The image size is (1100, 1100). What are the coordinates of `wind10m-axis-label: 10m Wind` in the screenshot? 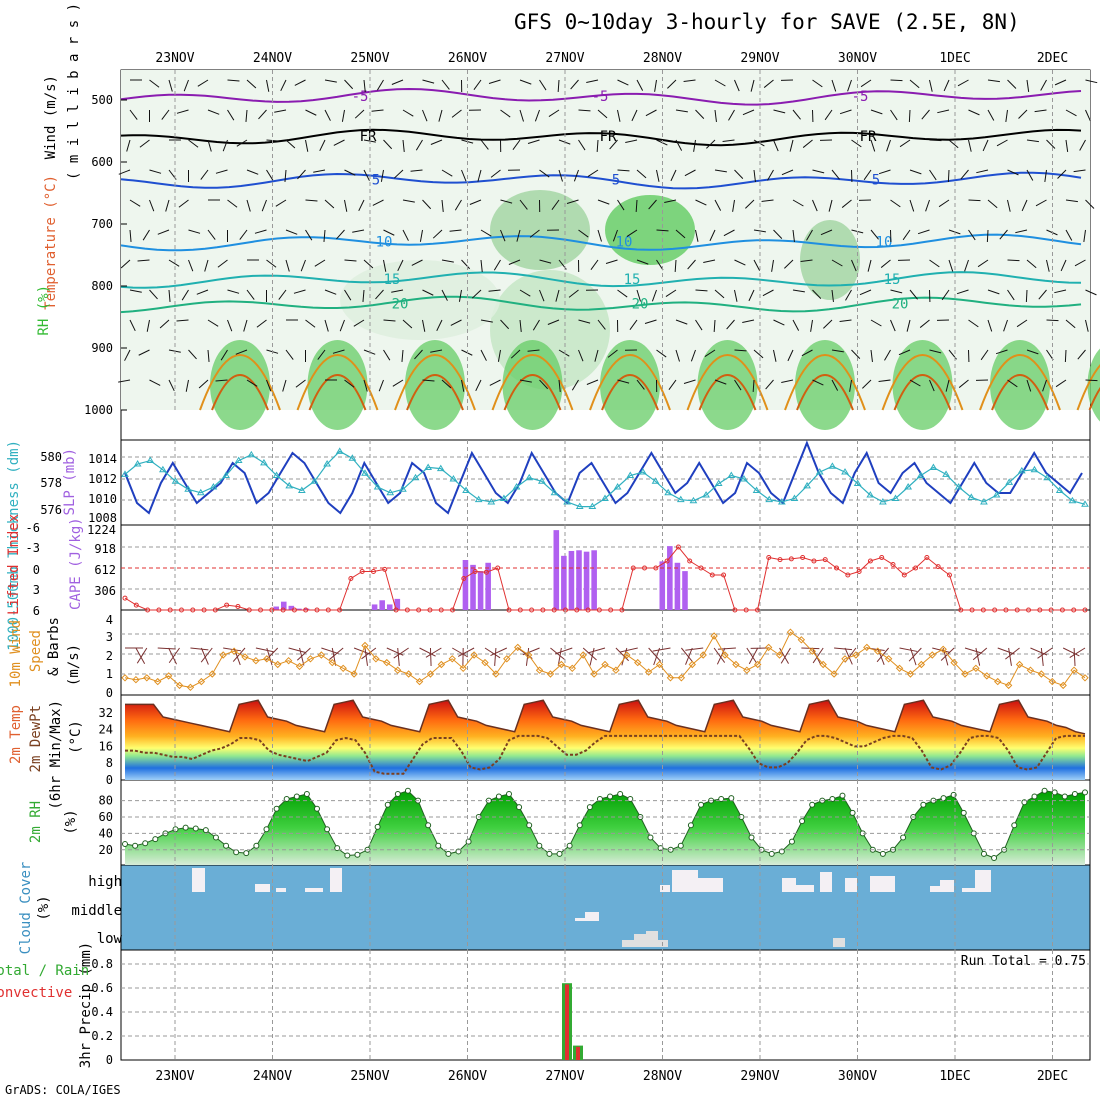 It's located at (16, 653).